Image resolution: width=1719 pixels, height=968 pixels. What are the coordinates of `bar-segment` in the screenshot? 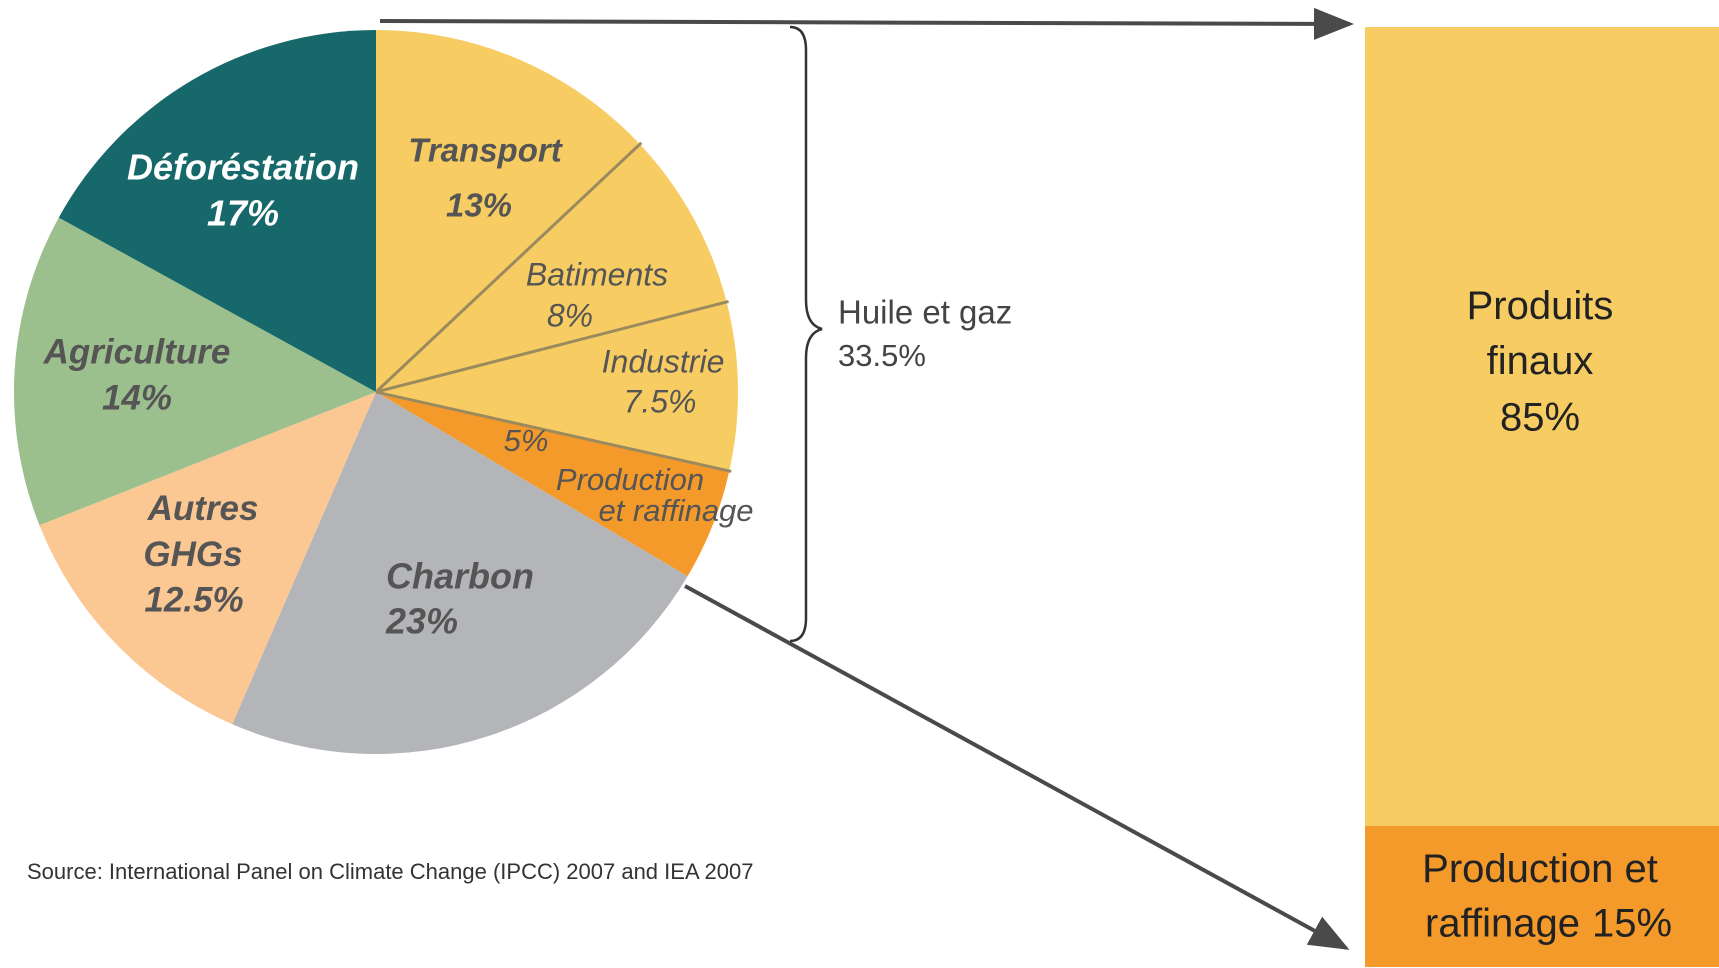 It's located at (1542, 896).